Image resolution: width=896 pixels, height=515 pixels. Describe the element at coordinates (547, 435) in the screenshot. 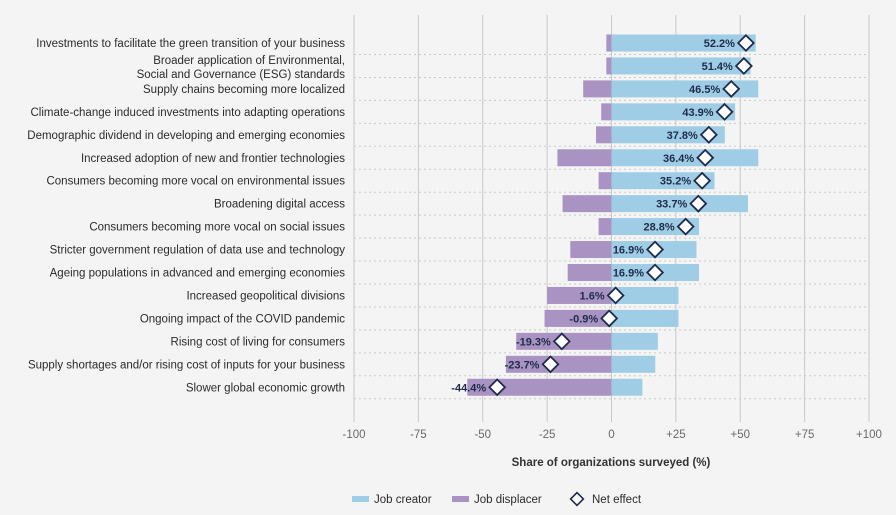

I see `x-tick-label: -25` at that location.